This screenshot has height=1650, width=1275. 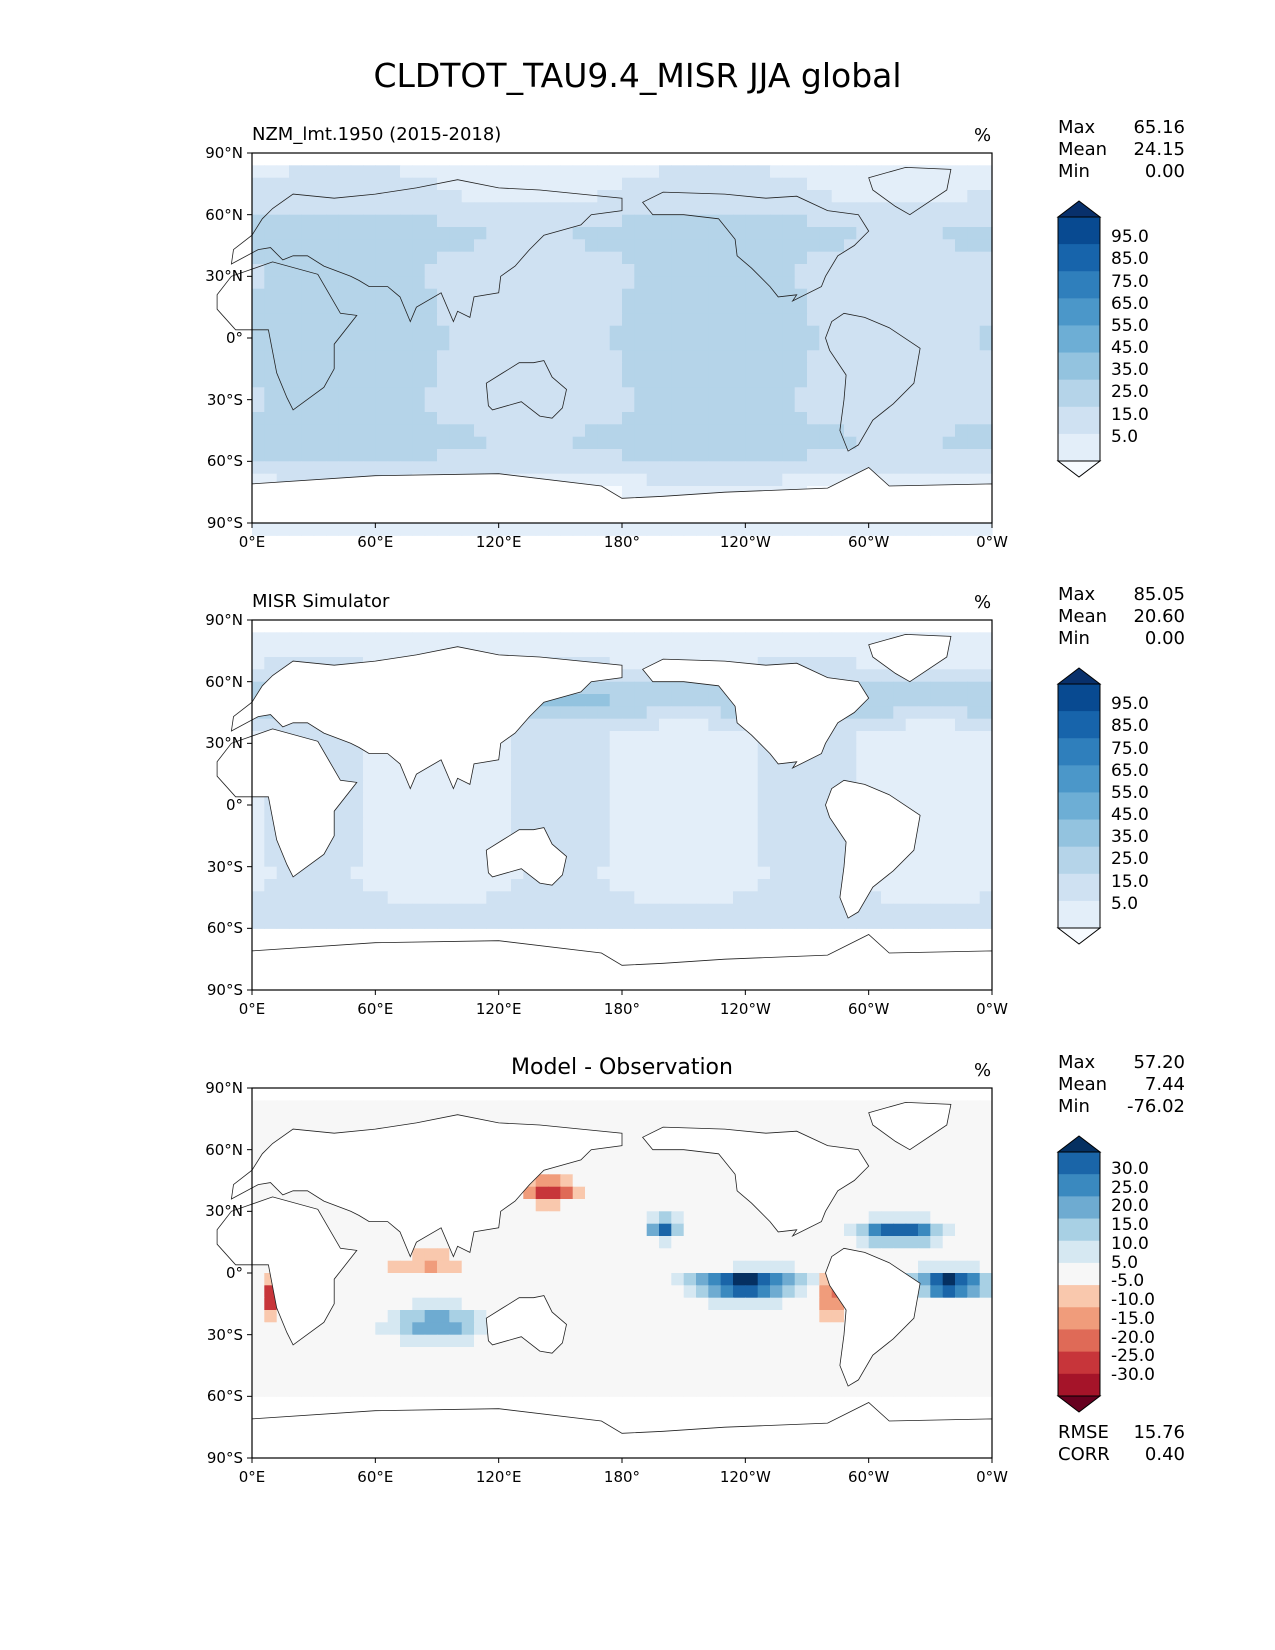 I want to click on colorbar-tick-label: 45.0, so click(x=1130, y=348).